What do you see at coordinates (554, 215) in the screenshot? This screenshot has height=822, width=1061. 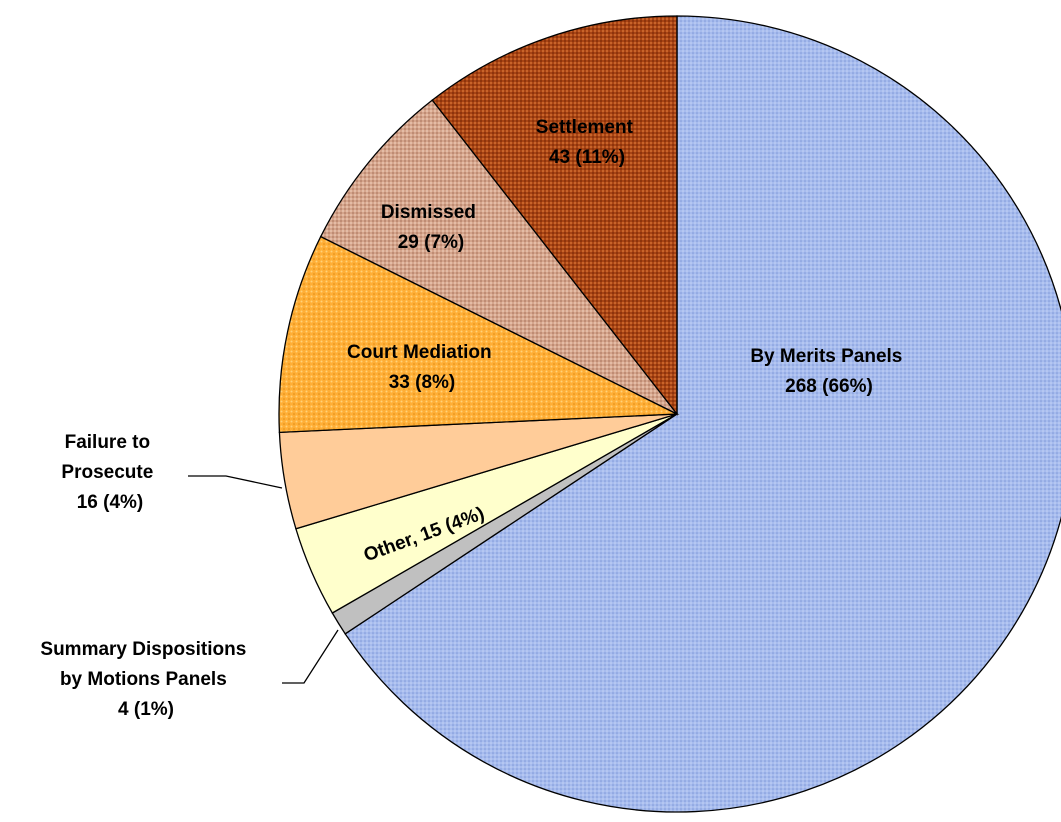 I see `pie-slice-settlement` at bounding box center [554, 215].